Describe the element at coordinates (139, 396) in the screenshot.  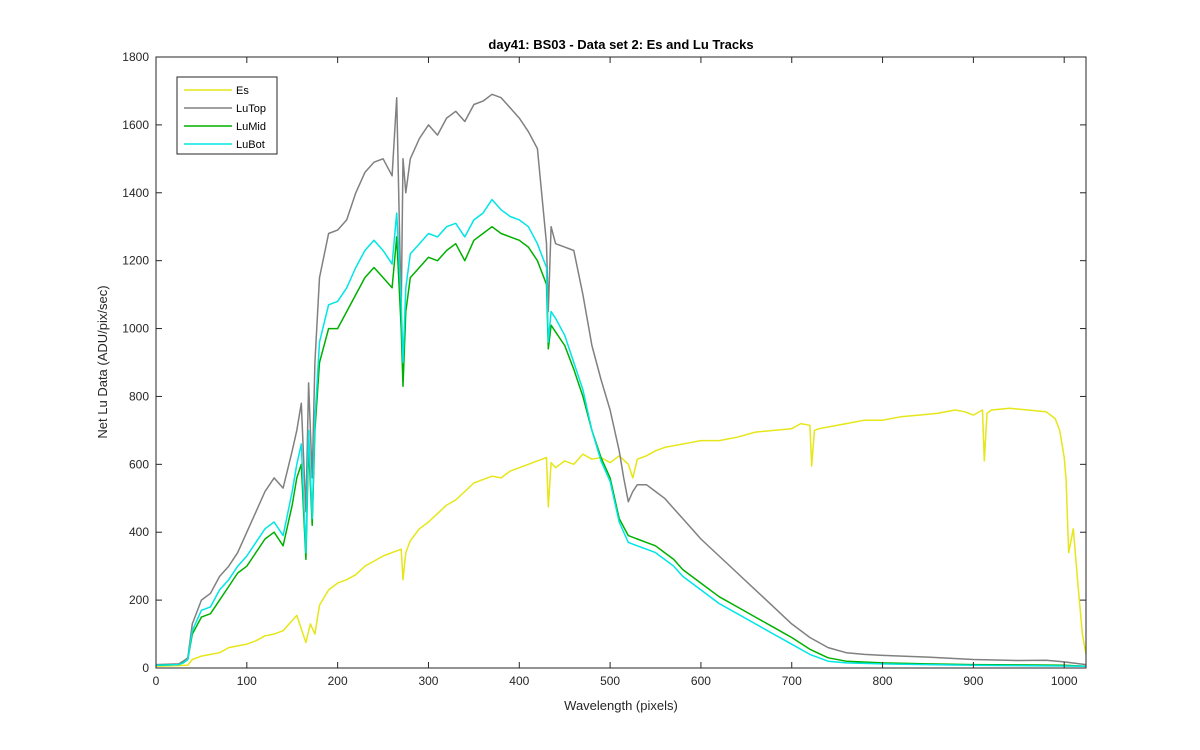
I see `y-tick-label: 800` at that location.